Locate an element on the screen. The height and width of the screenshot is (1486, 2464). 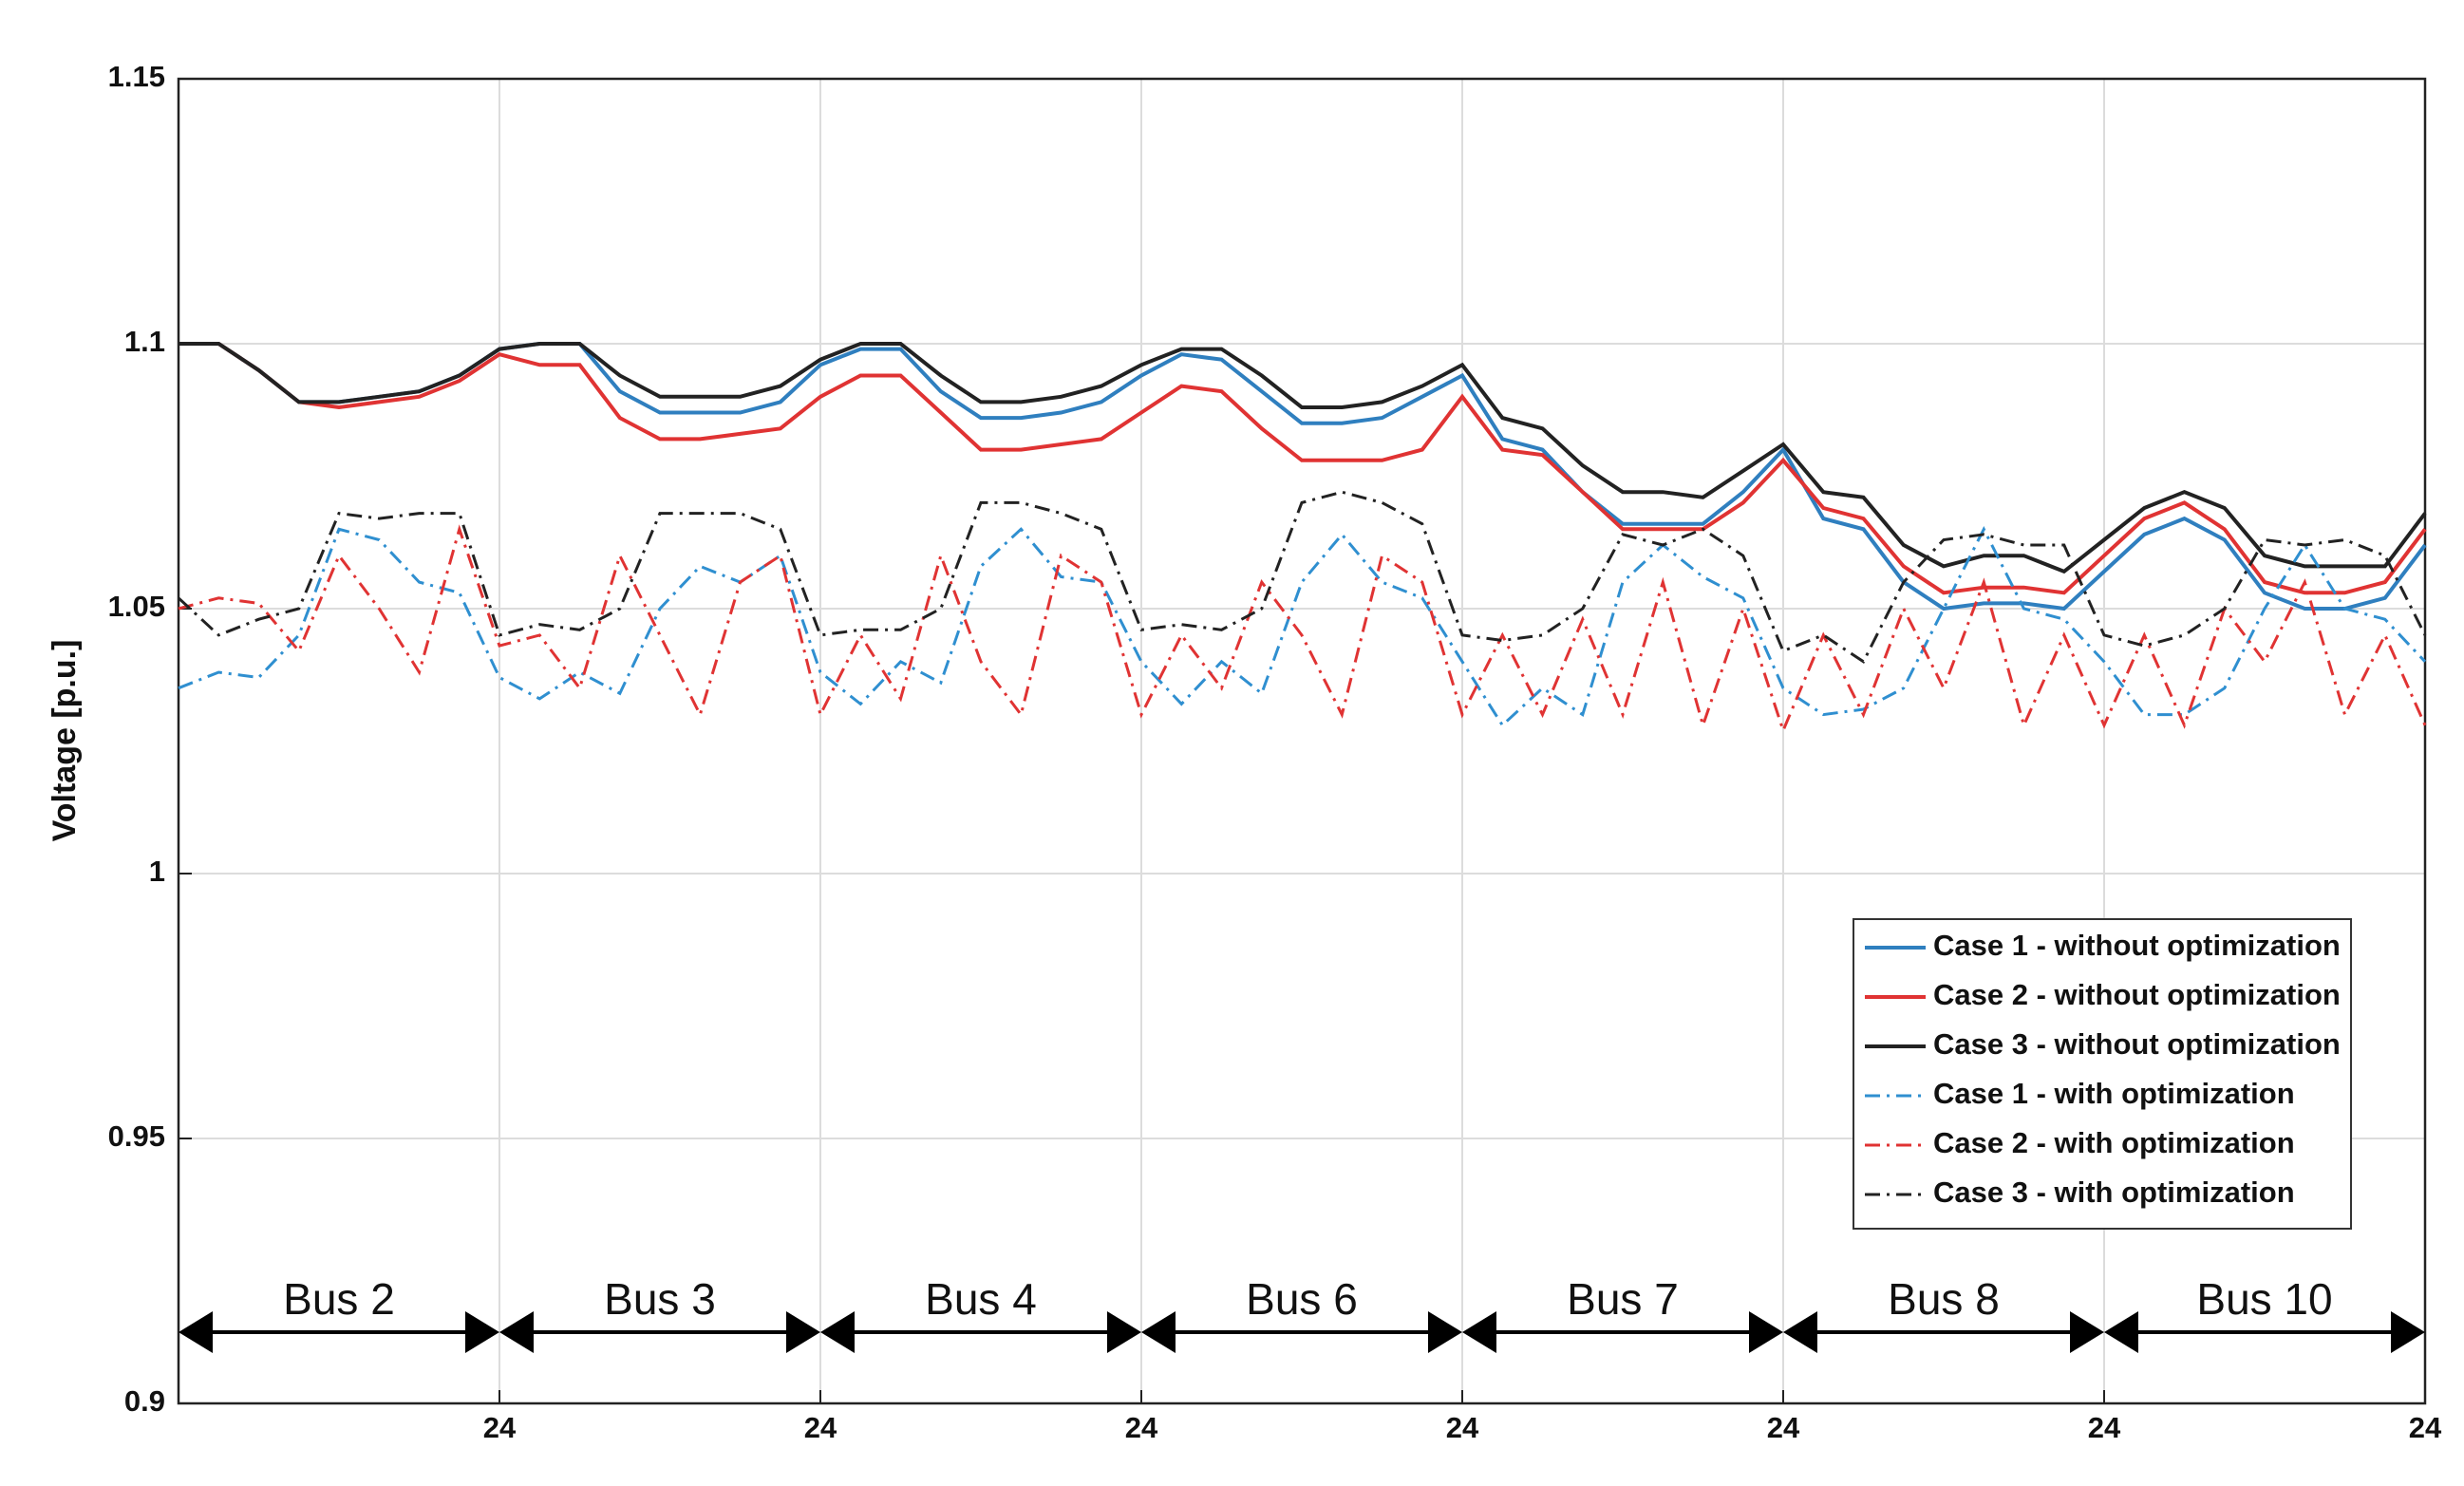
annotation: Bus 8 is located at coordinates (1944, 1299).